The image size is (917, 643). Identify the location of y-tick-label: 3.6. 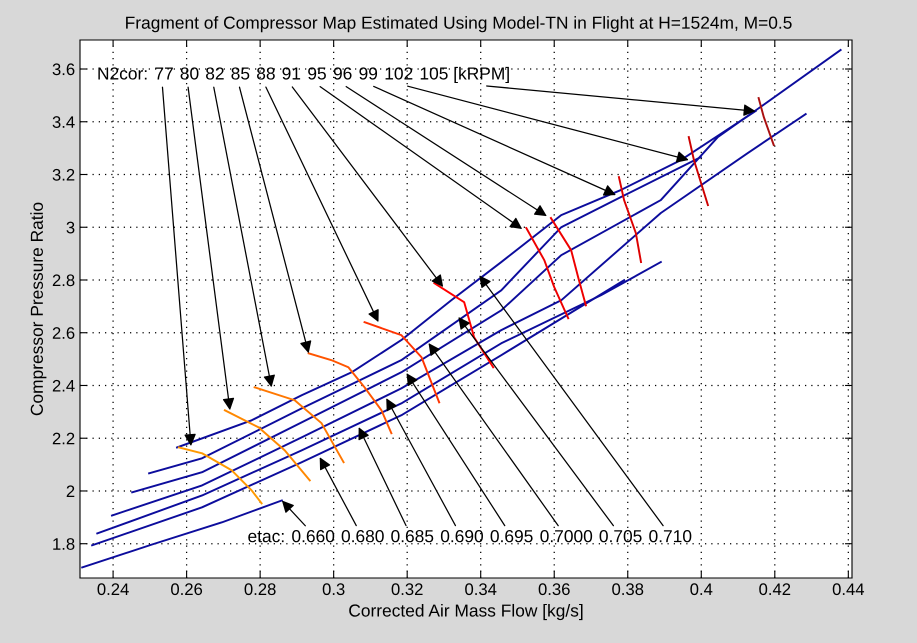
(63, 69).